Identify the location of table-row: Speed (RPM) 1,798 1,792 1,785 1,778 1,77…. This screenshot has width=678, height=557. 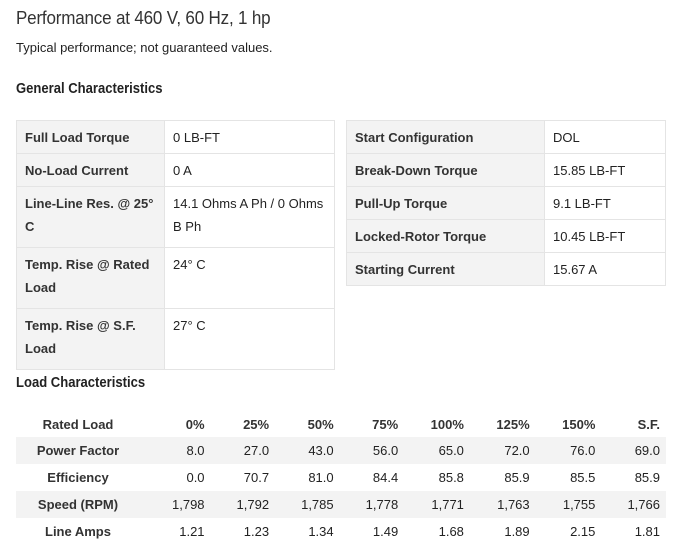
(341, 504).